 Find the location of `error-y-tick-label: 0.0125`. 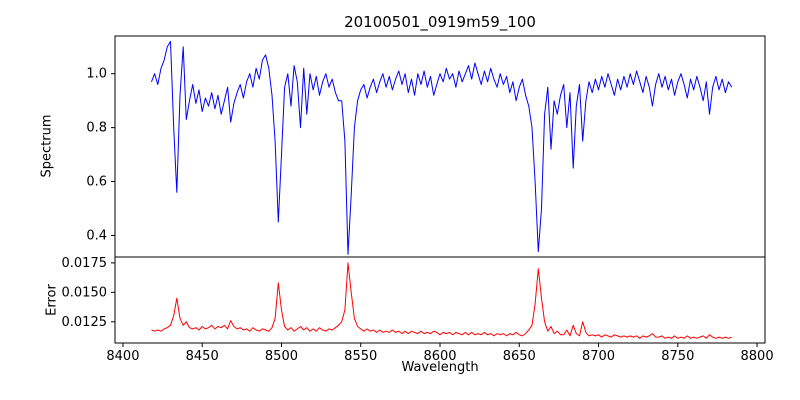

error-y-tick-label: 0.0125 is located at coordinates (85, 322).